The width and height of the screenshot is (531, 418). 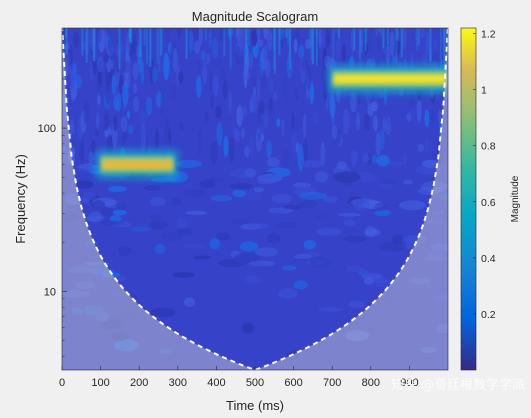 I want to click on colorbar-tick-label: 0.4, so click(x=488, y=259).